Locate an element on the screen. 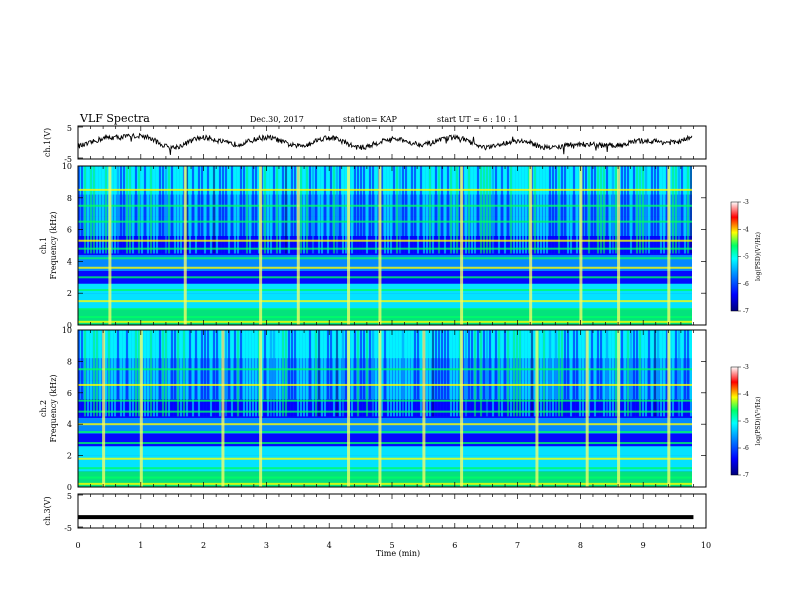 The height and width of the screenshot is (612, 792). colorbar-gradient is located at coordinates (734, 256).